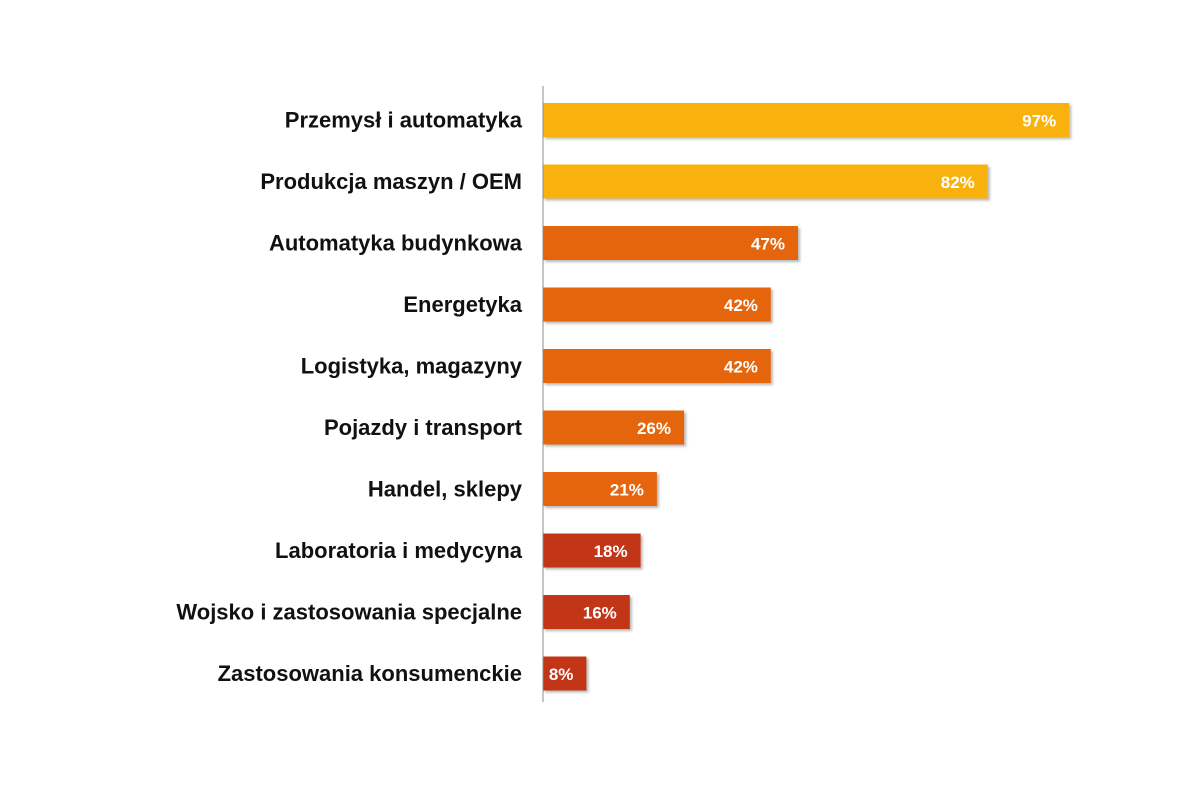 This screenshot has width=1200, height=800. Describe the element at coordinates (423, 427) in the screenshot. I see `category-label: Pojazdy i transport` at that location.